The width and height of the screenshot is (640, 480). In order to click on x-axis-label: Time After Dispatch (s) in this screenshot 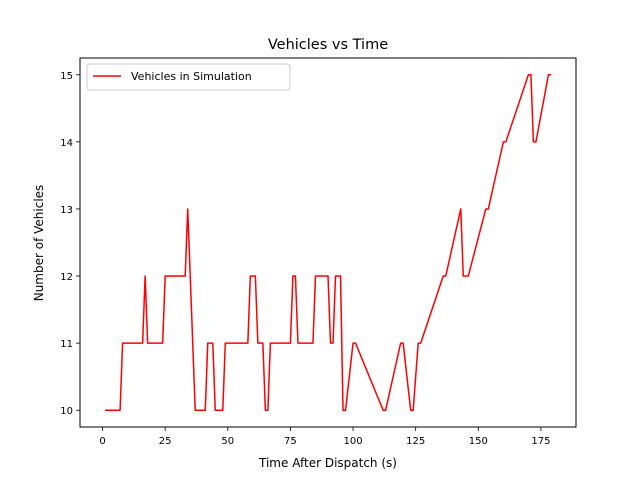, I will do `click(327, 463)`.